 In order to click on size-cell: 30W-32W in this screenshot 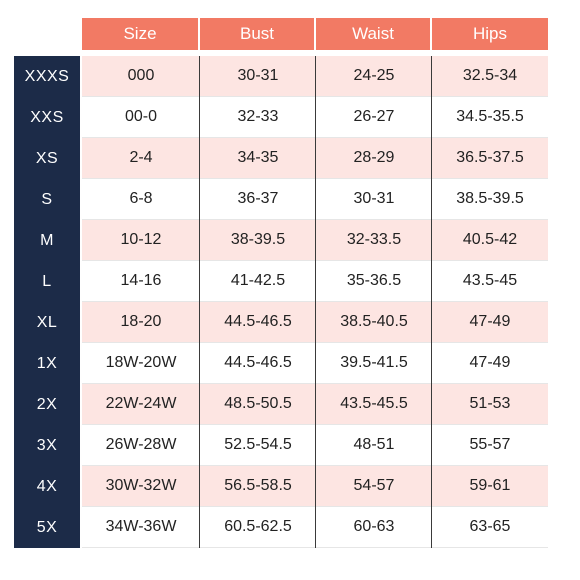, I will do `click(141, 486)`.